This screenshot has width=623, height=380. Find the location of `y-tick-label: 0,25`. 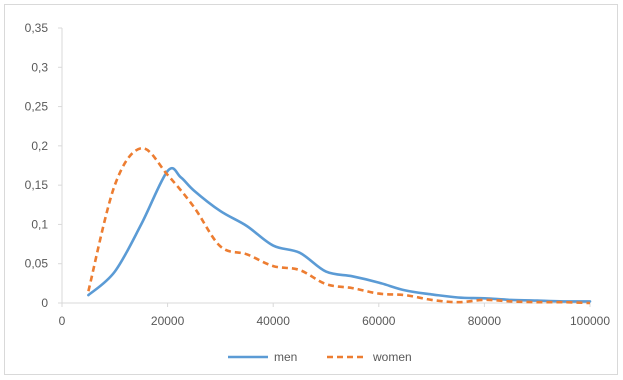

y-tick-label: 0,25 is located at coordinates (37, 107).